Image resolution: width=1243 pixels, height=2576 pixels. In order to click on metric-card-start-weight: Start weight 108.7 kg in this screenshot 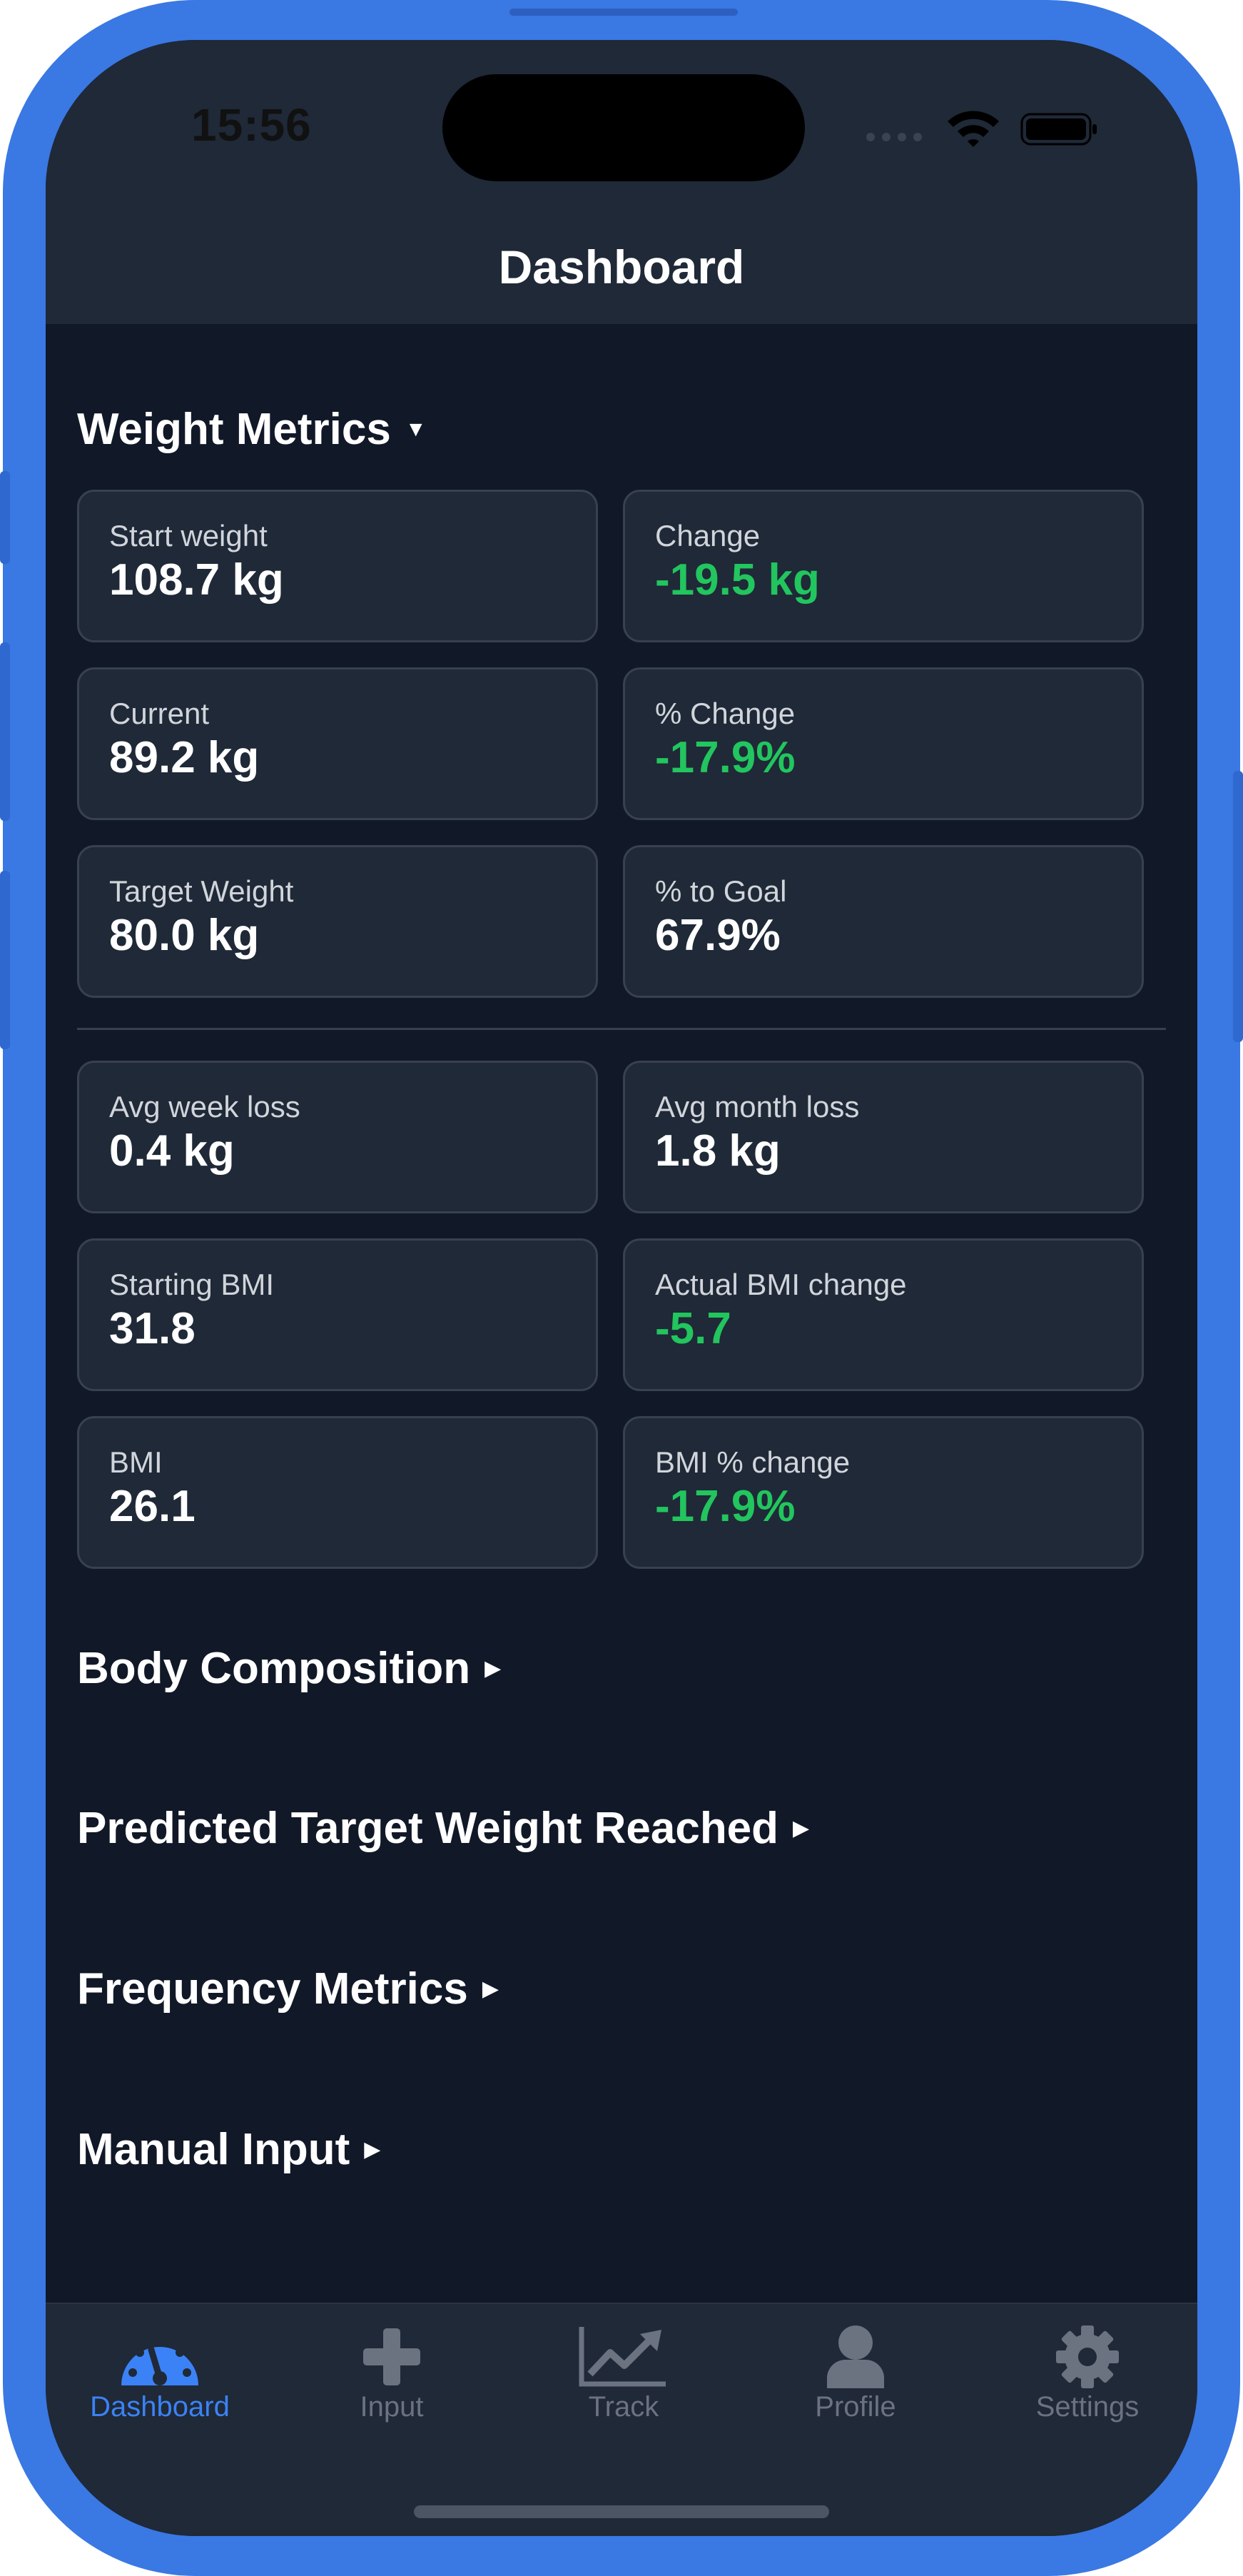, I will do `click(337, 566)`.